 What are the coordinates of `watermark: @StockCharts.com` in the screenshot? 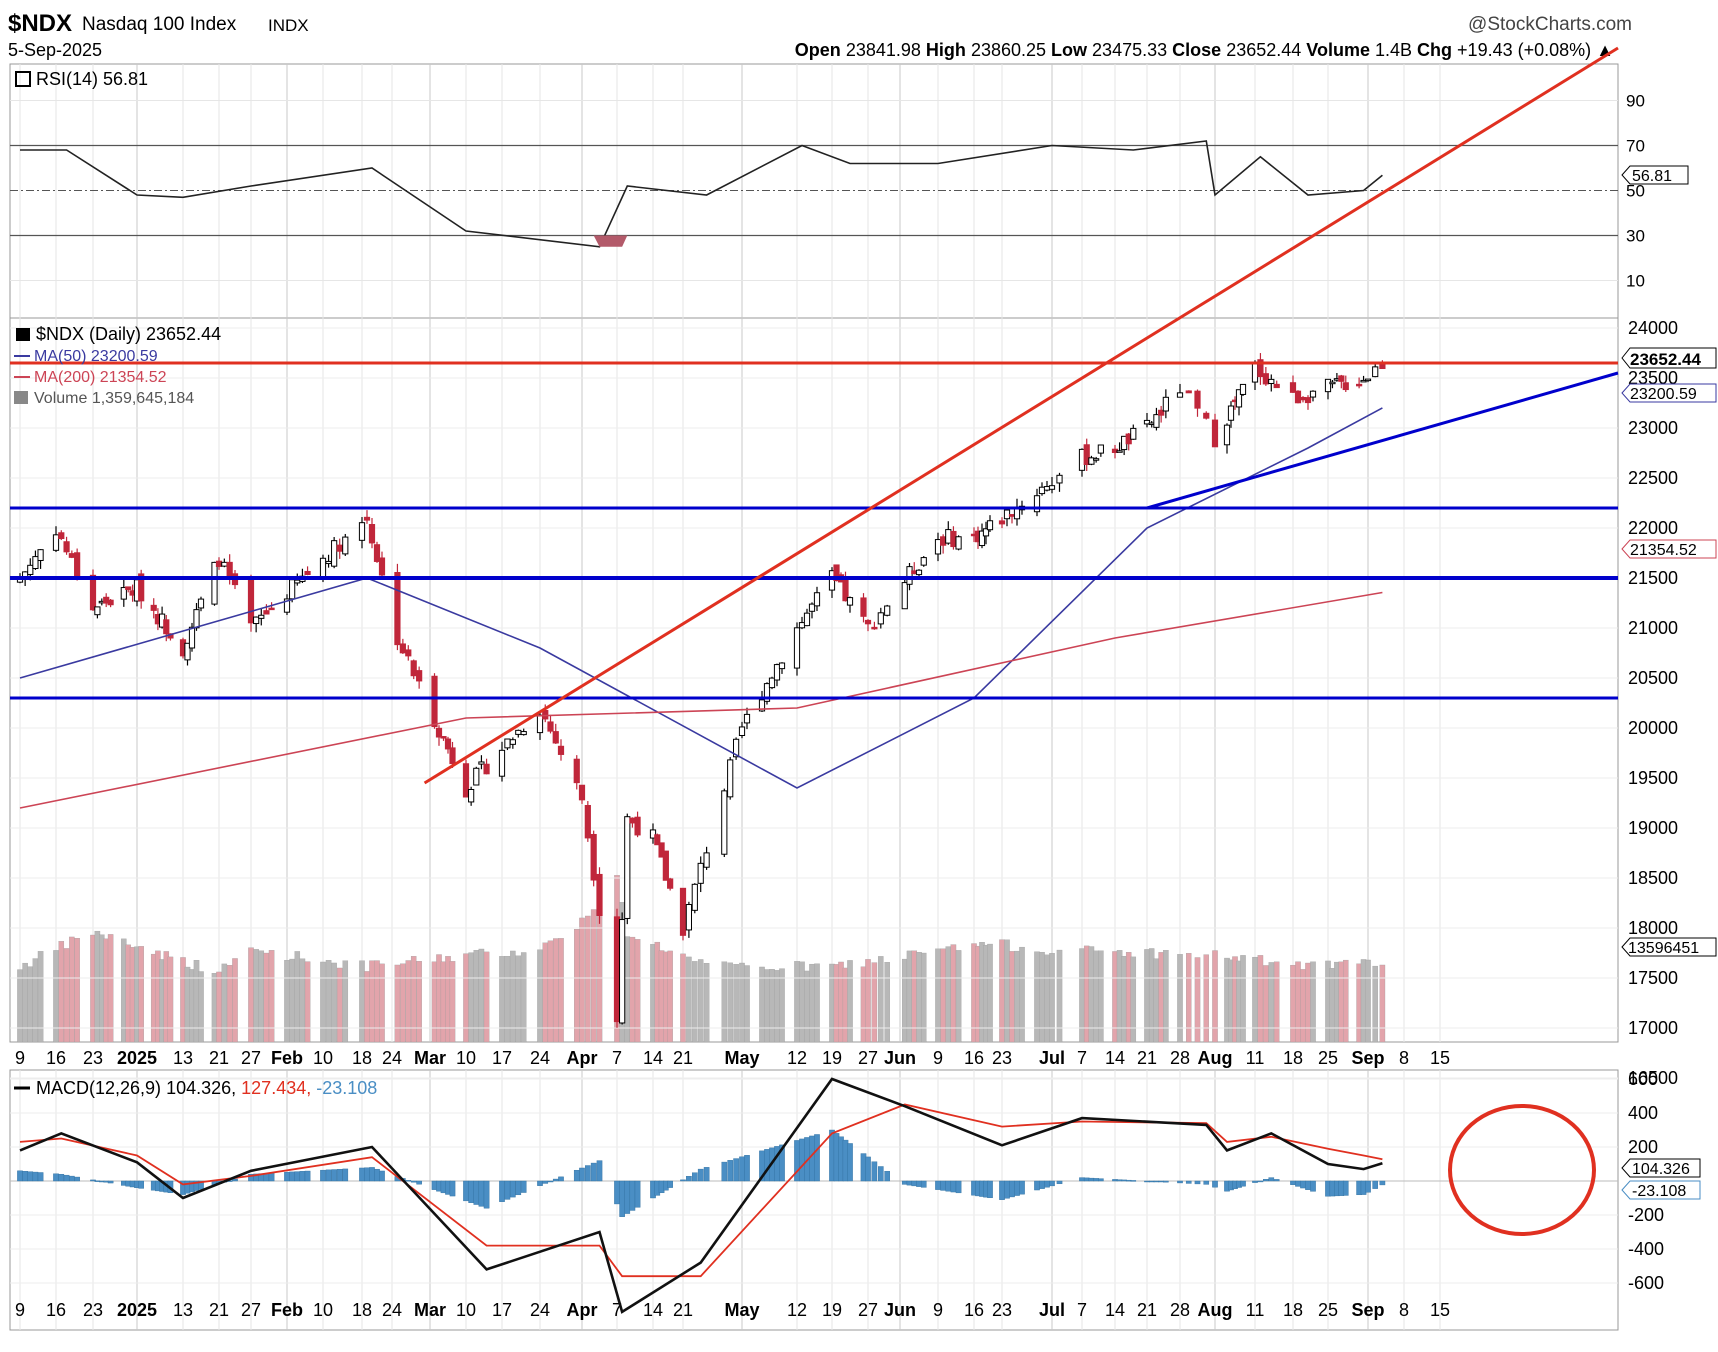 It's located at (1550, 24).